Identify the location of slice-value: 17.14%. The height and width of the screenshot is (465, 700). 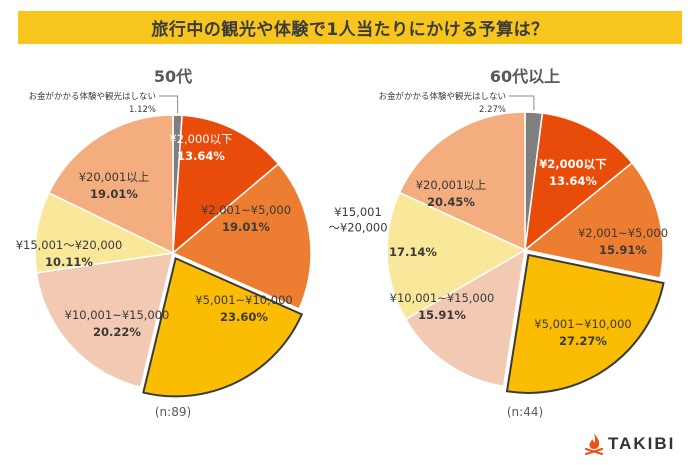
(413, 252).